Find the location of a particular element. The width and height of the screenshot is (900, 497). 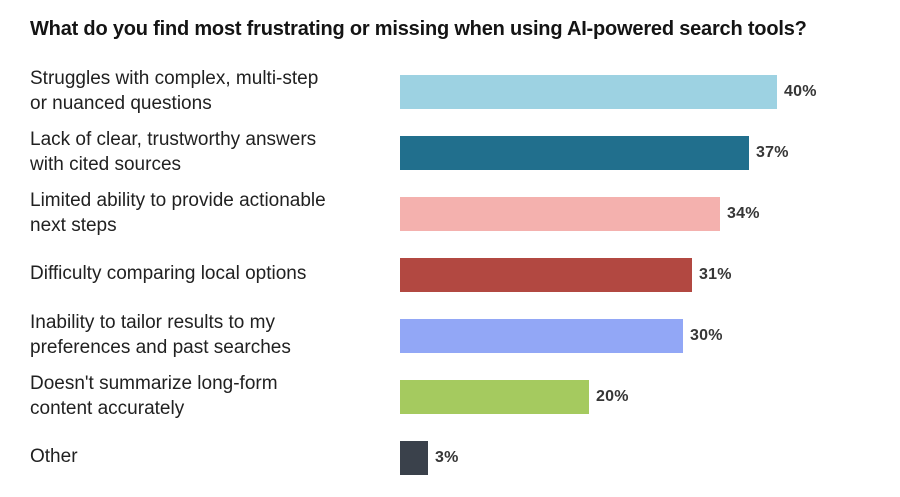

bar-track: 31% is located at coordinates (645, 274).